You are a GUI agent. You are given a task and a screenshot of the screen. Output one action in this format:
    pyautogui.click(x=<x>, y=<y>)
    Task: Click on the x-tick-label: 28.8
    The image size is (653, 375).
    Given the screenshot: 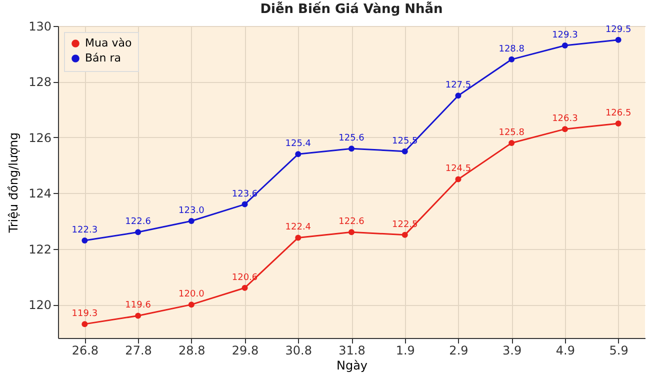 What is the action you would take?
    pyautogui.click(x=192, y=351)
    